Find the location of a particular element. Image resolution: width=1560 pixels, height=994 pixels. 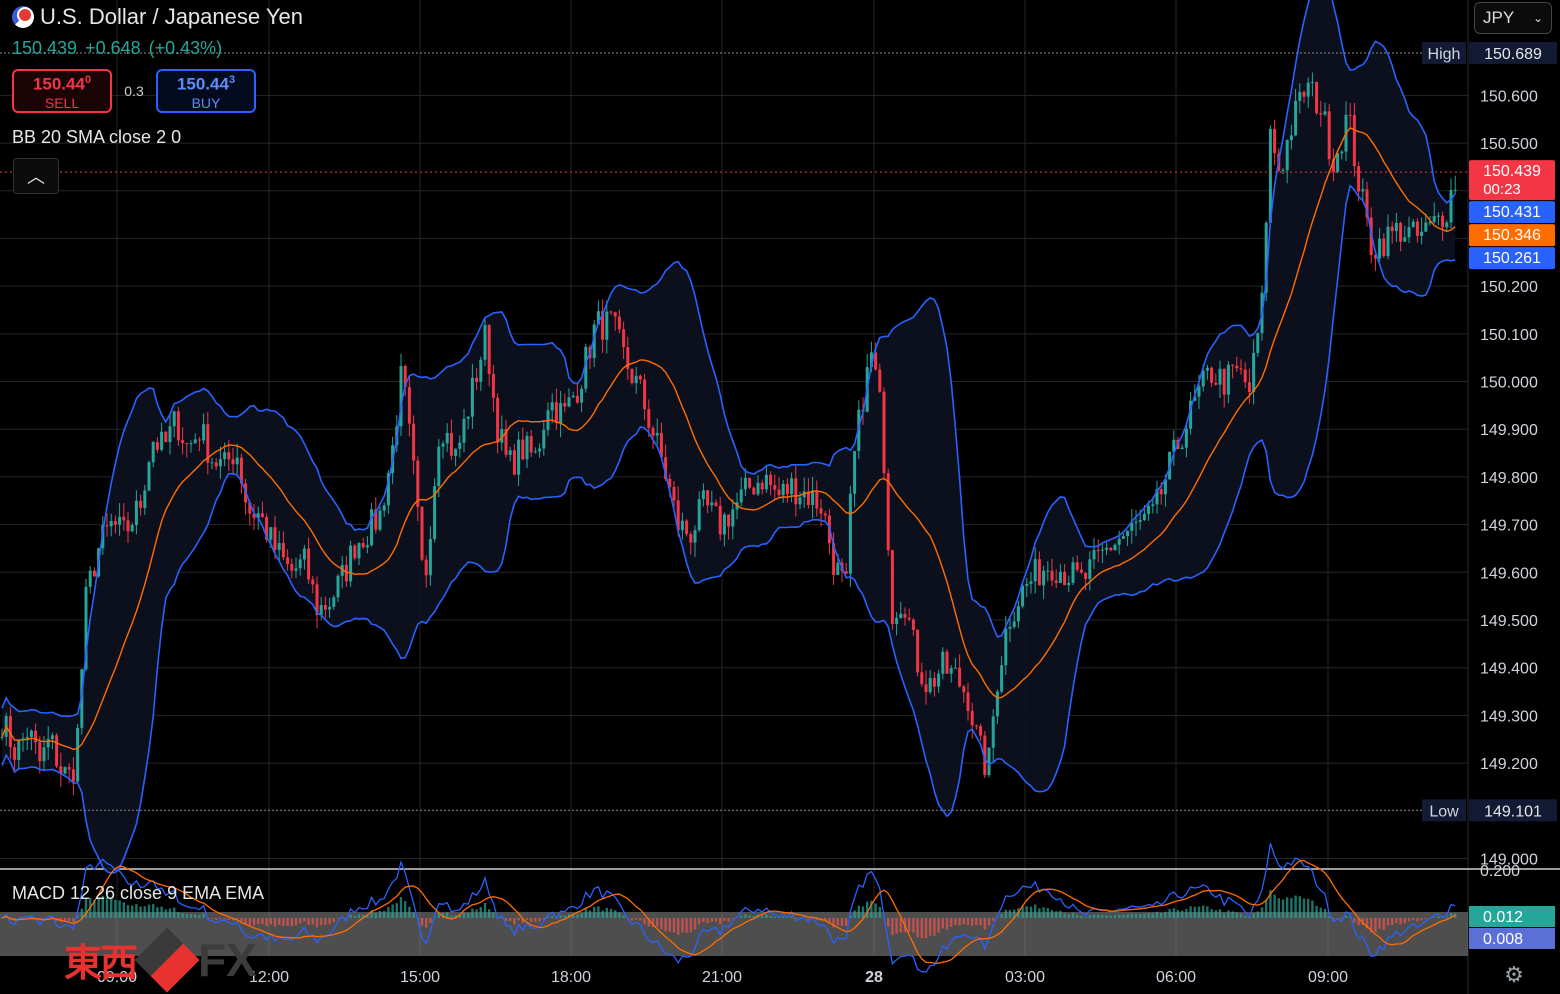

macd-value: 0.012 is located at coordinates (1503, 917).